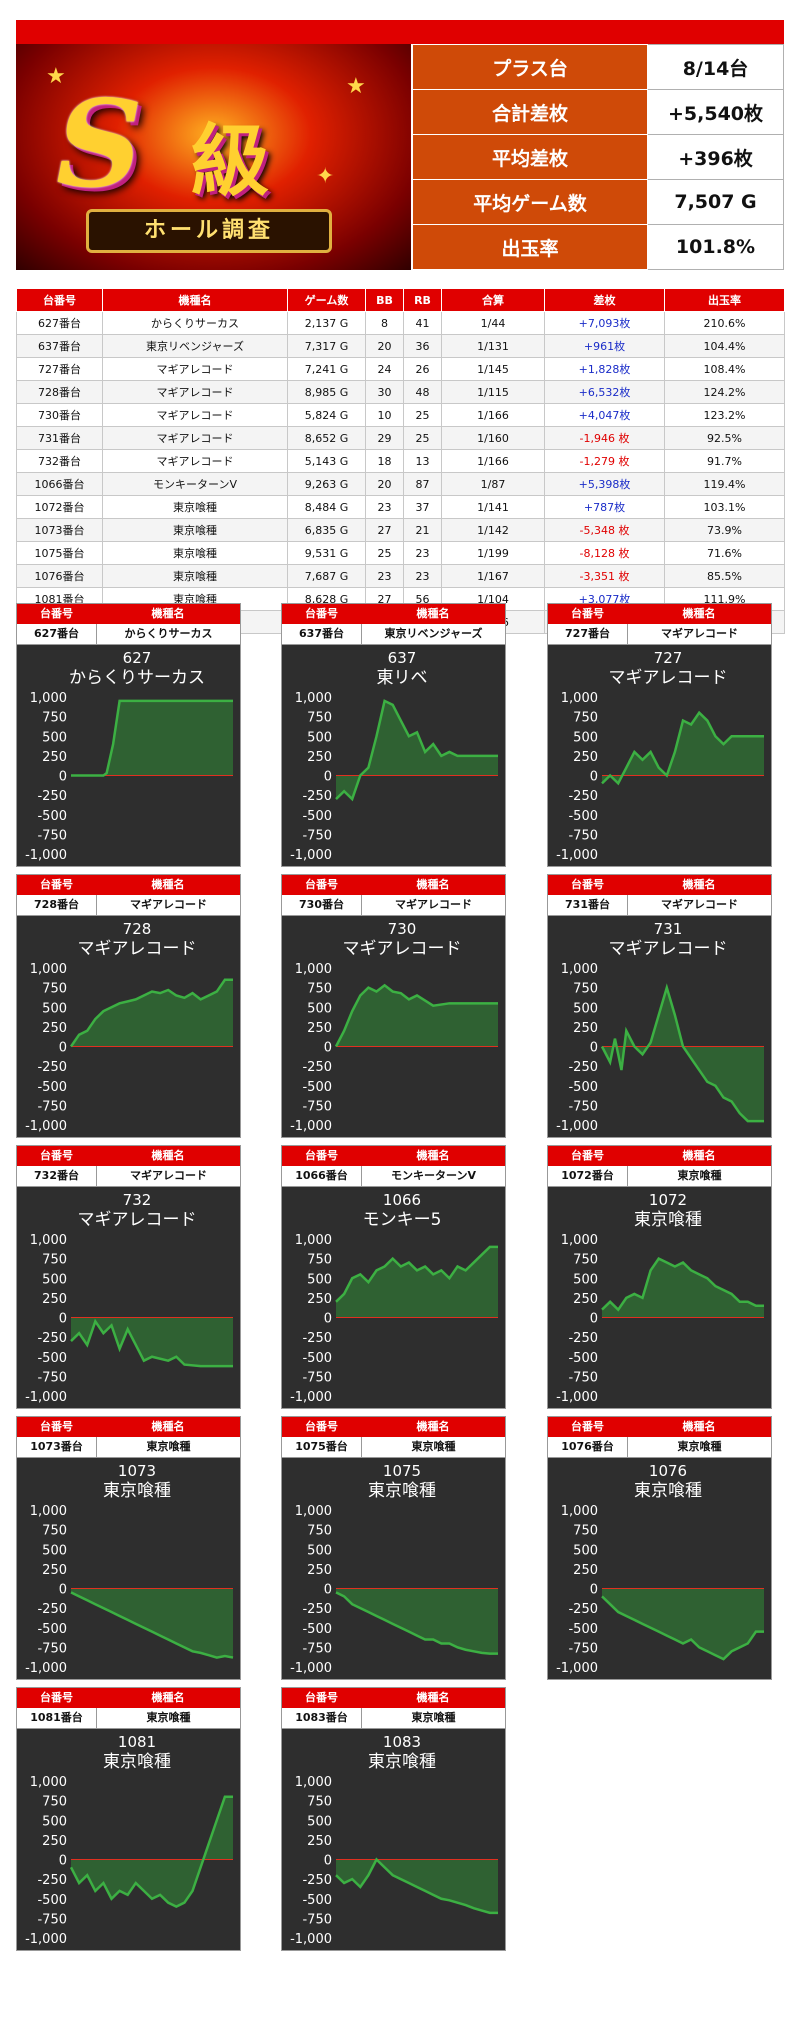  Describe the element at coordinates (668, 678) in the screenshot. I see `chart-title: マギアレコード` at that location.